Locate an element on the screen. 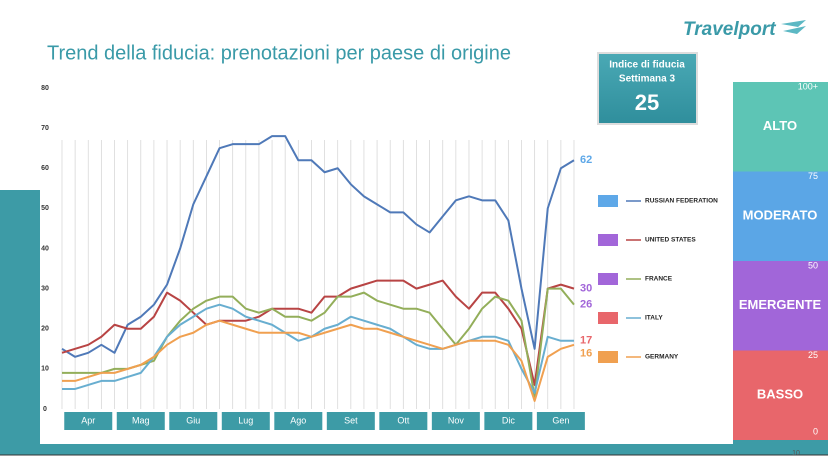 This screenshot has height=466, width=828. x-tick-label: Giu is located at coordinates (193, 420).